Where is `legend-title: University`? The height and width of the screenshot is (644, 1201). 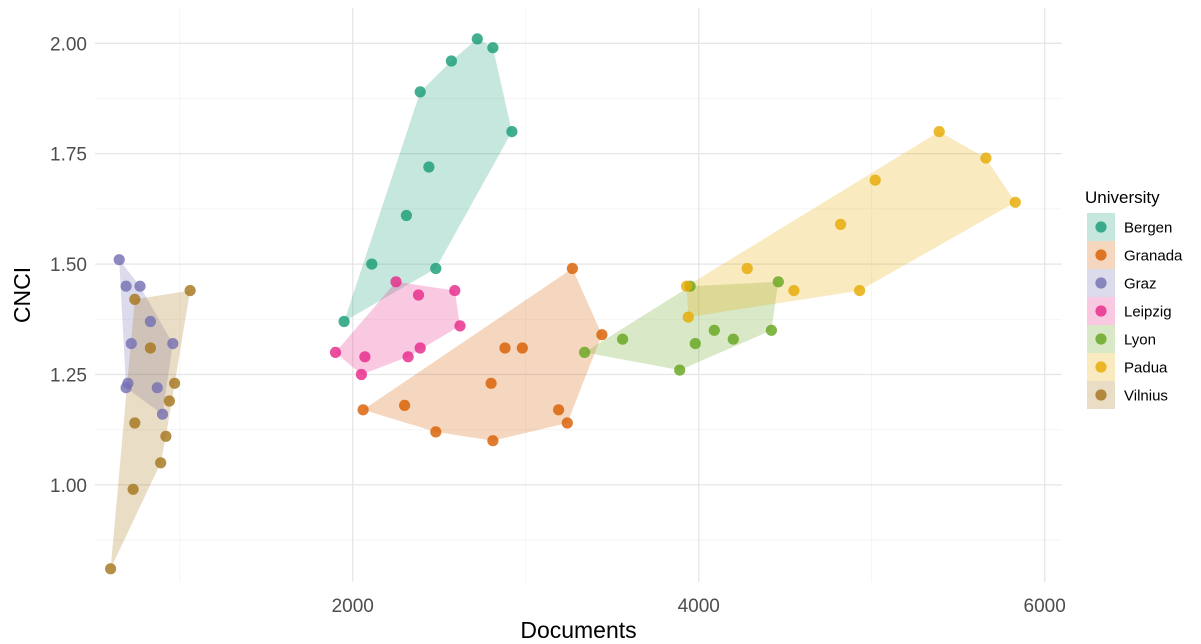
legend-title: University is located at coordinates (1122, 197).